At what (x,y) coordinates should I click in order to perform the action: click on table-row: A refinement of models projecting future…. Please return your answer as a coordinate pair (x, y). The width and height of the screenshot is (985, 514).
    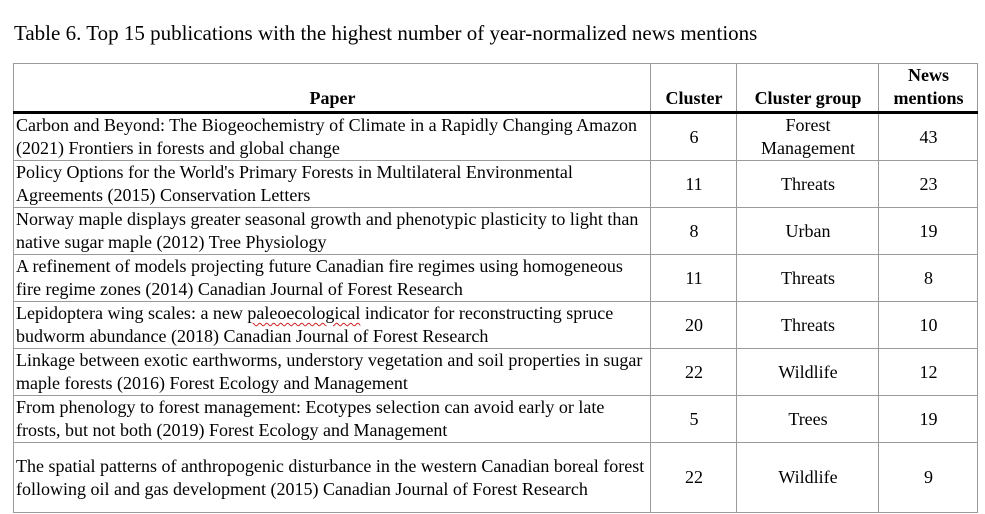
    Looking at the image, I should click on (495, 278).